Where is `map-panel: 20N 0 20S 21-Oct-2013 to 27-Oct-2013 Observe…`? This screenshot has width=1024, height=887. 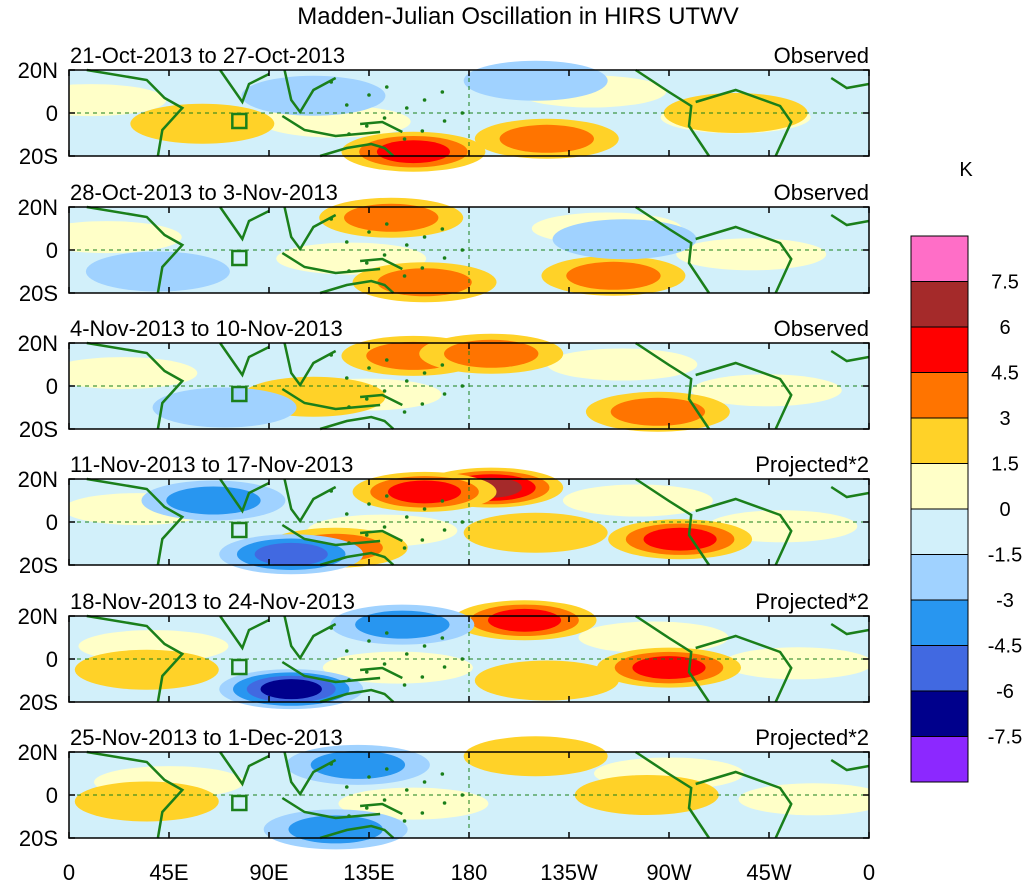 map-panel: 20N 0 20S 21-Oct-2013 to 27-Oct-2013 Observe… is located at coordinates (444, 107).